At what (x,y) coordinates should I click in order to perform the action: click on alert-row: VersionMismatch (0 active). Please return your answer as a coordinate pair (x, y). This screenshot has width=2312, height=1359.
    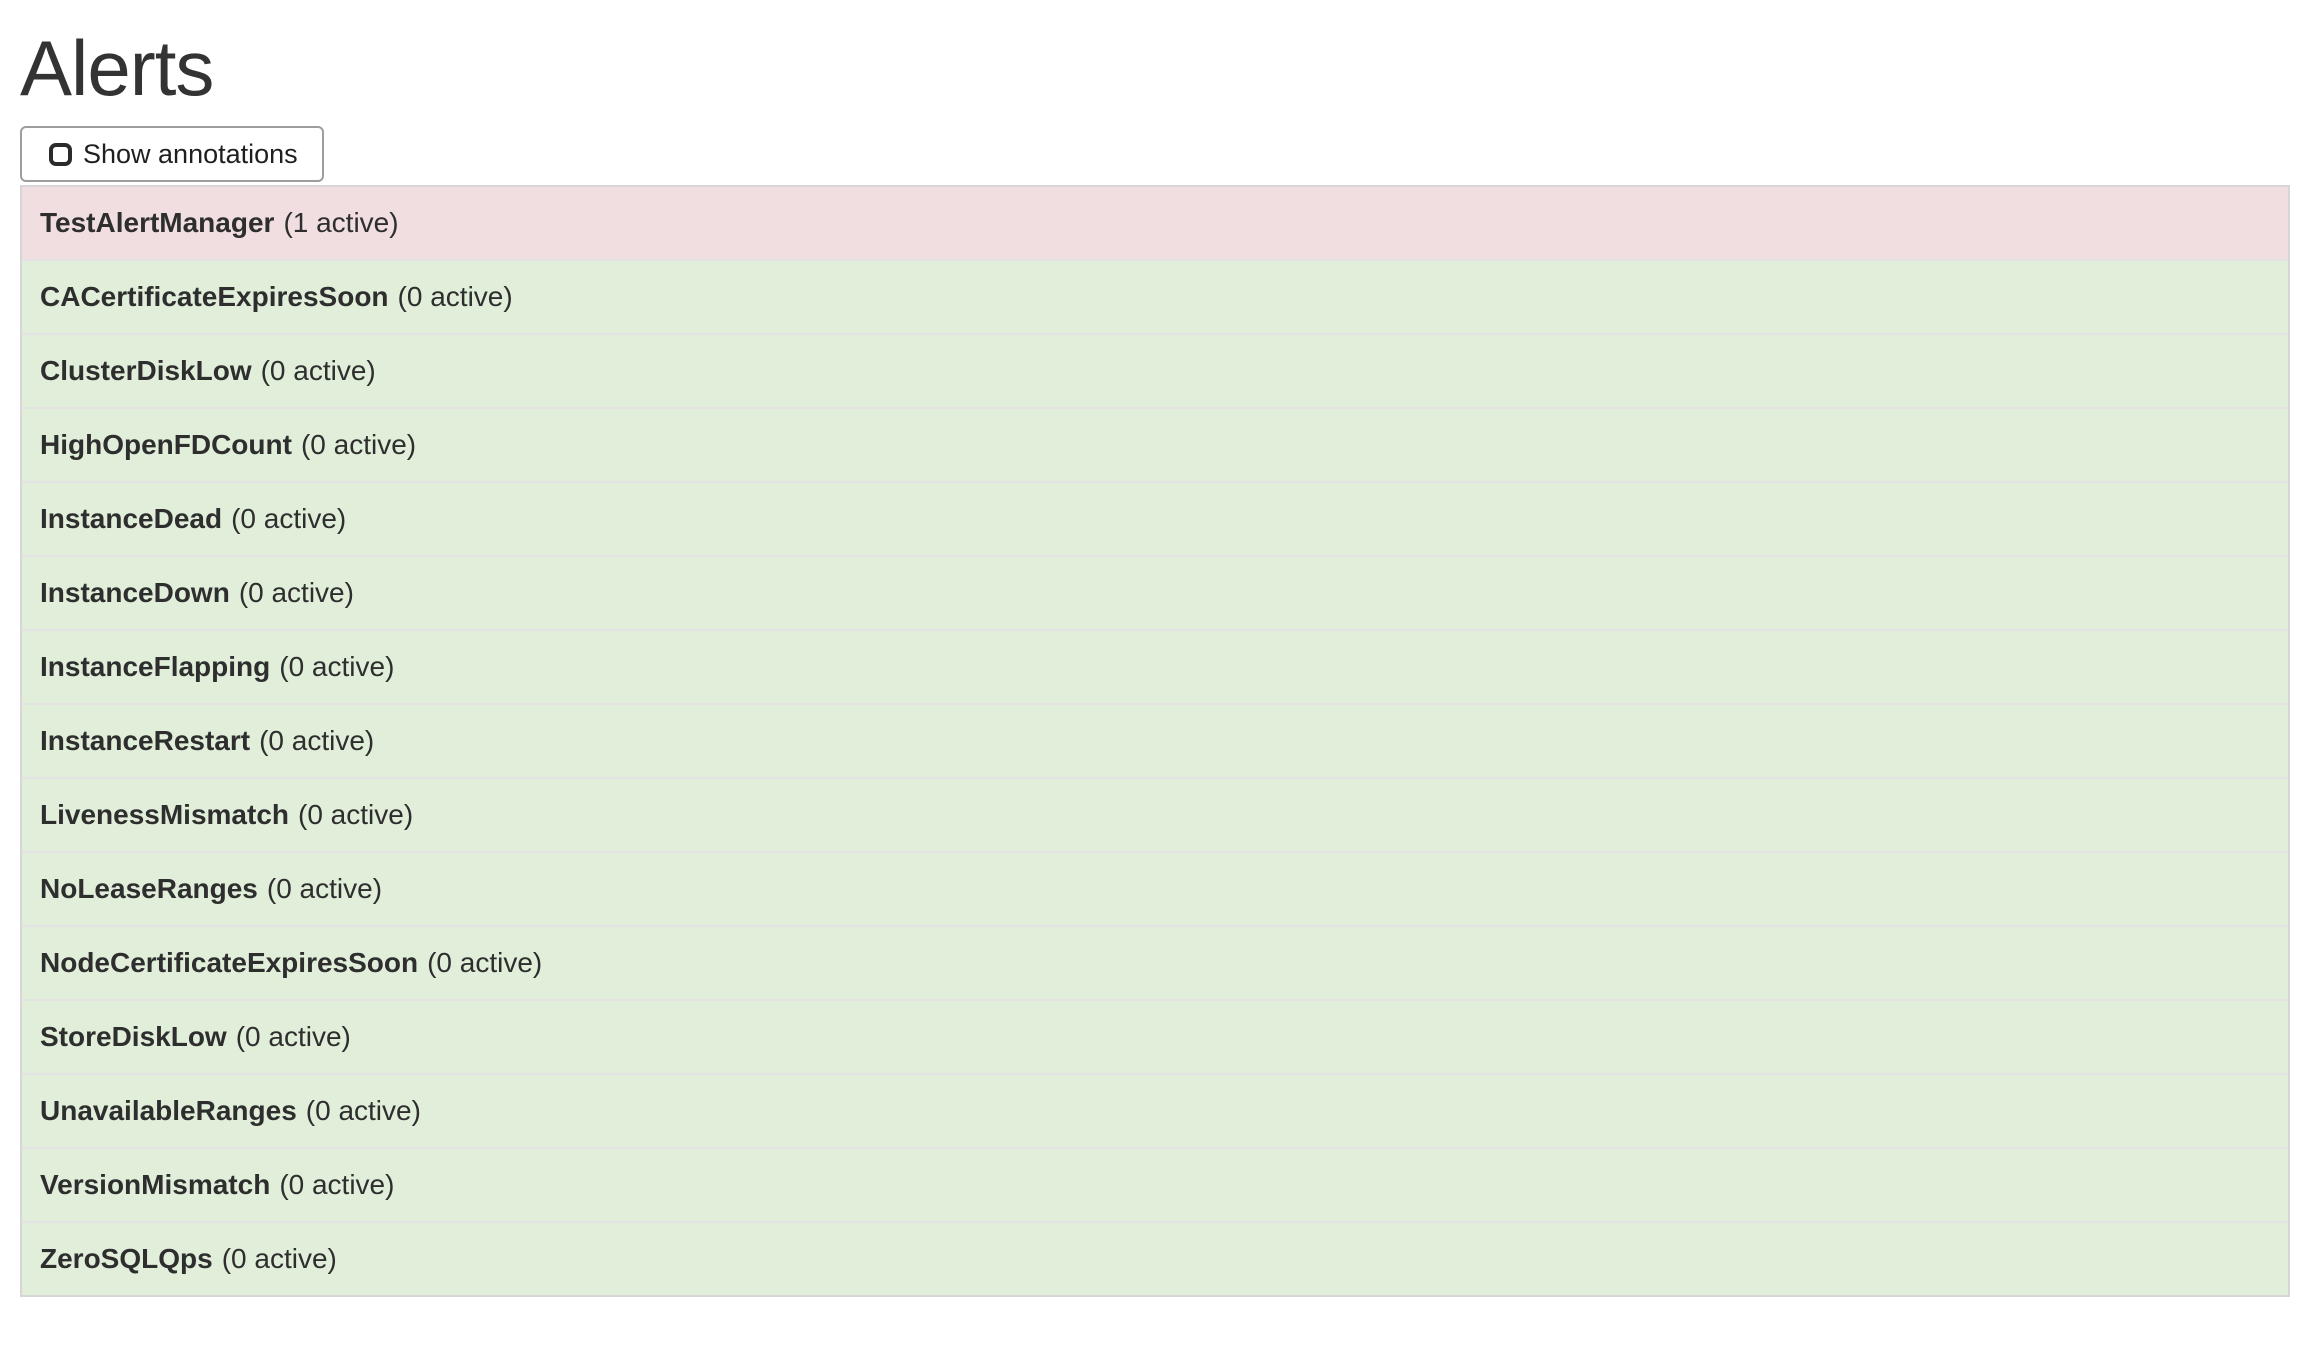
    Looking at the image, I should click on (1155, 1186).